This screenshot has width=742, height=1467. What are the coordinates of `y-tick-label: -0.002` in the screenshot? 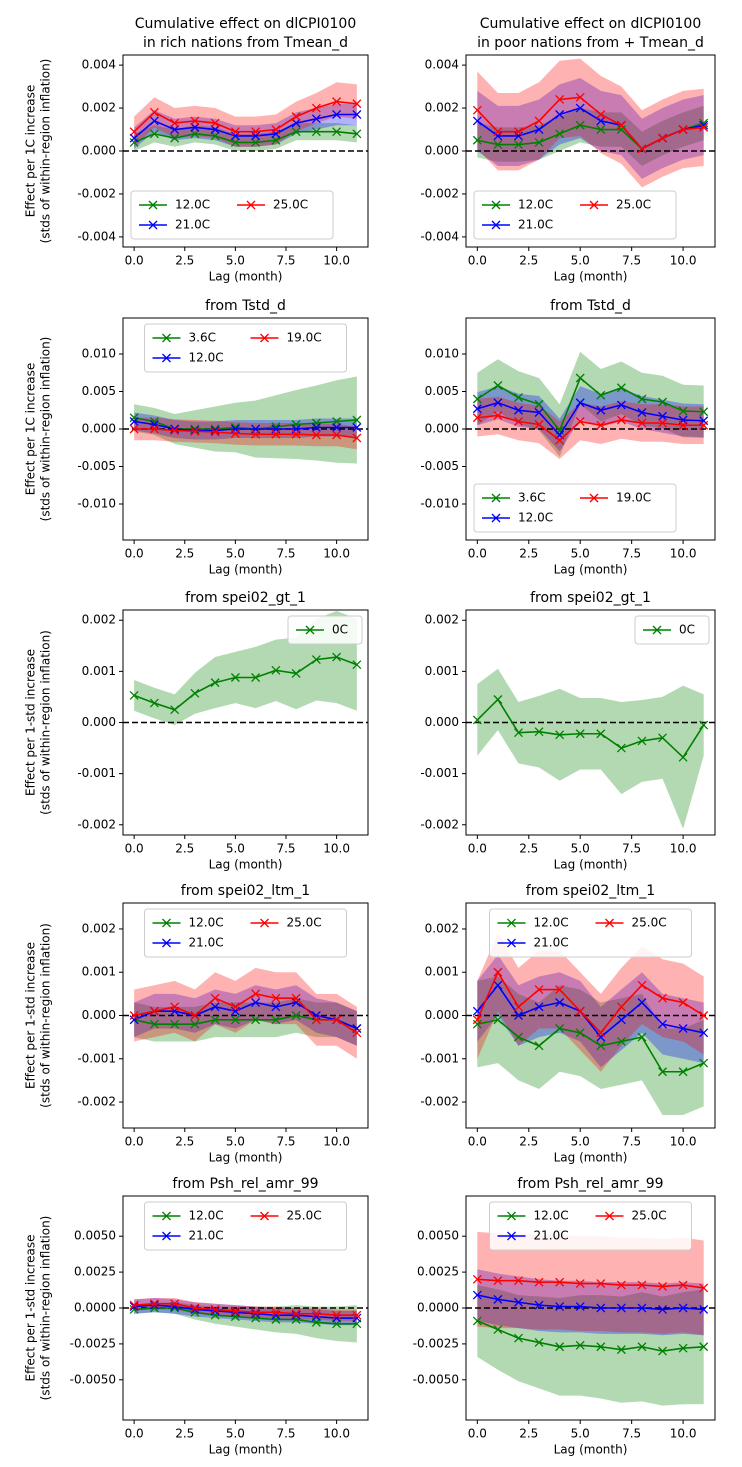 It's located at (96, 193).